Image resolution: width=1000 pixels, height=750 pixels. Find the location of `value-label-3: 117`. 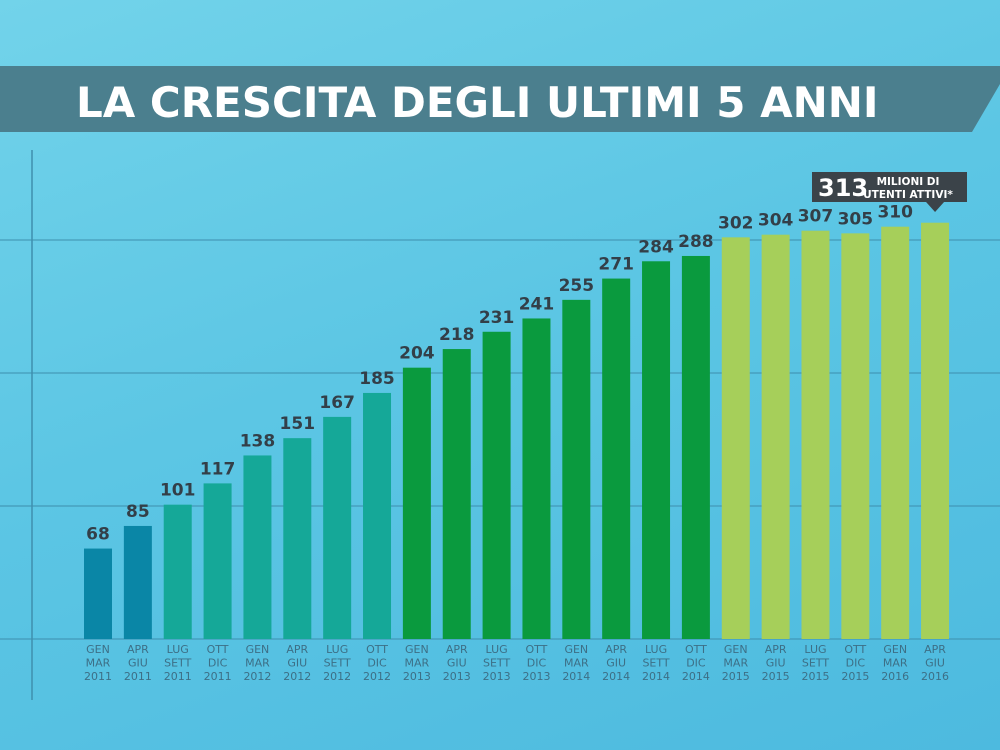

value-label-3: 117 is located at coordinates (218, 469).